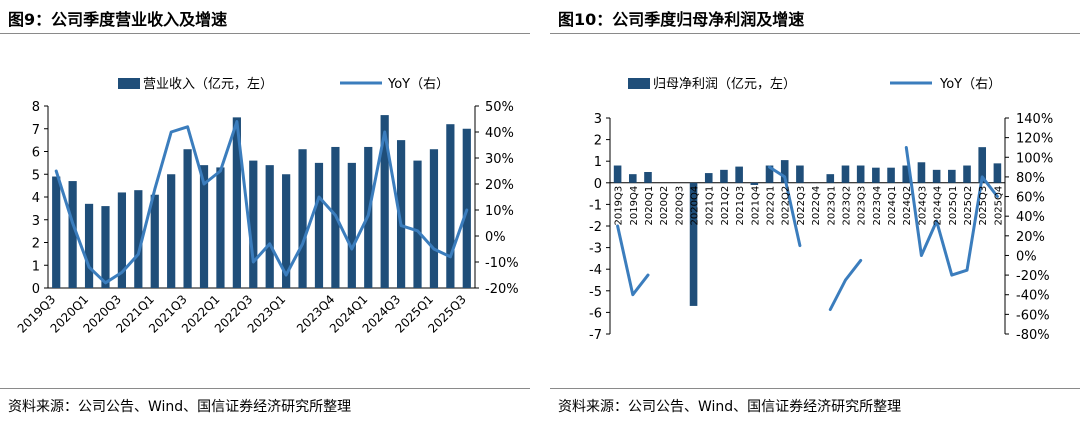  What do you see at coordinates (1030, 217) in the screenshot?
I see `right-axis-tick-label: 40%` at bounding box center [1030, 217].